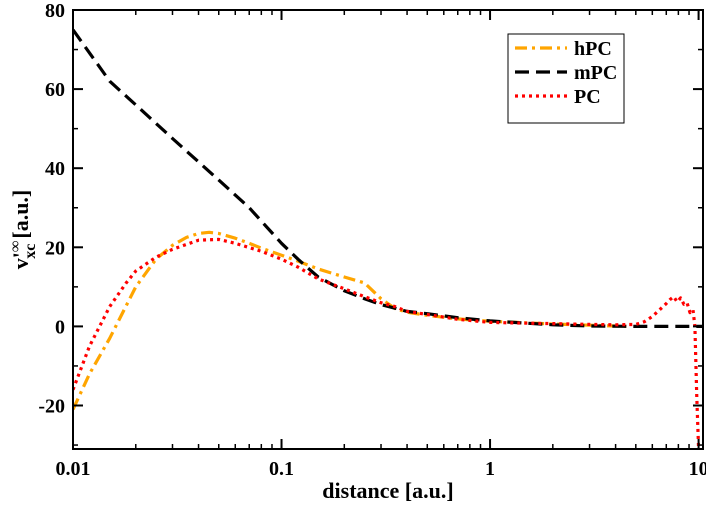 Image resolution: width=706 pixels, height=508 pixels. What do you see at coordinates (587, 97) in the screenshot?
I see `legend-label-pc: PC` at bounding box center [587, 97].